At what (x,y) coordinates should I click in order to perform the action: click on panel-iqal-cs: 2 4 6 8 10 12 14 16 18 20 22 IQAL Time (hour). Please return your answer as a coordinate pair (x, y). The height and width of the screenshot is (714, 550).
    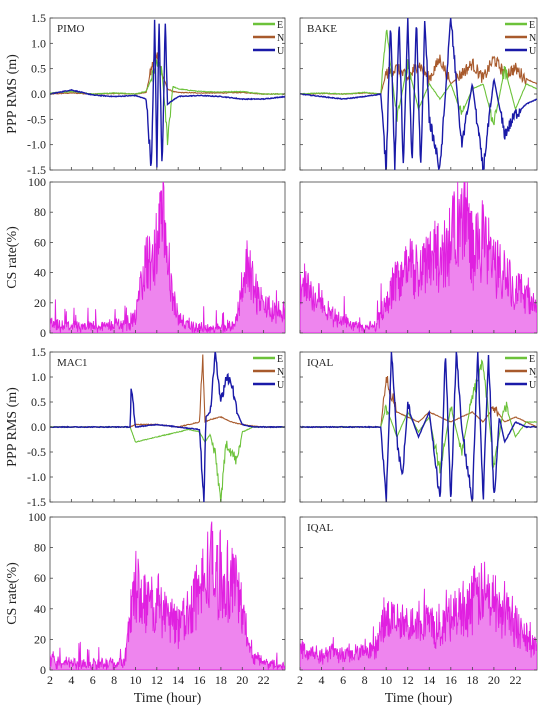
    Looking at the image, I should click on (417, 611).